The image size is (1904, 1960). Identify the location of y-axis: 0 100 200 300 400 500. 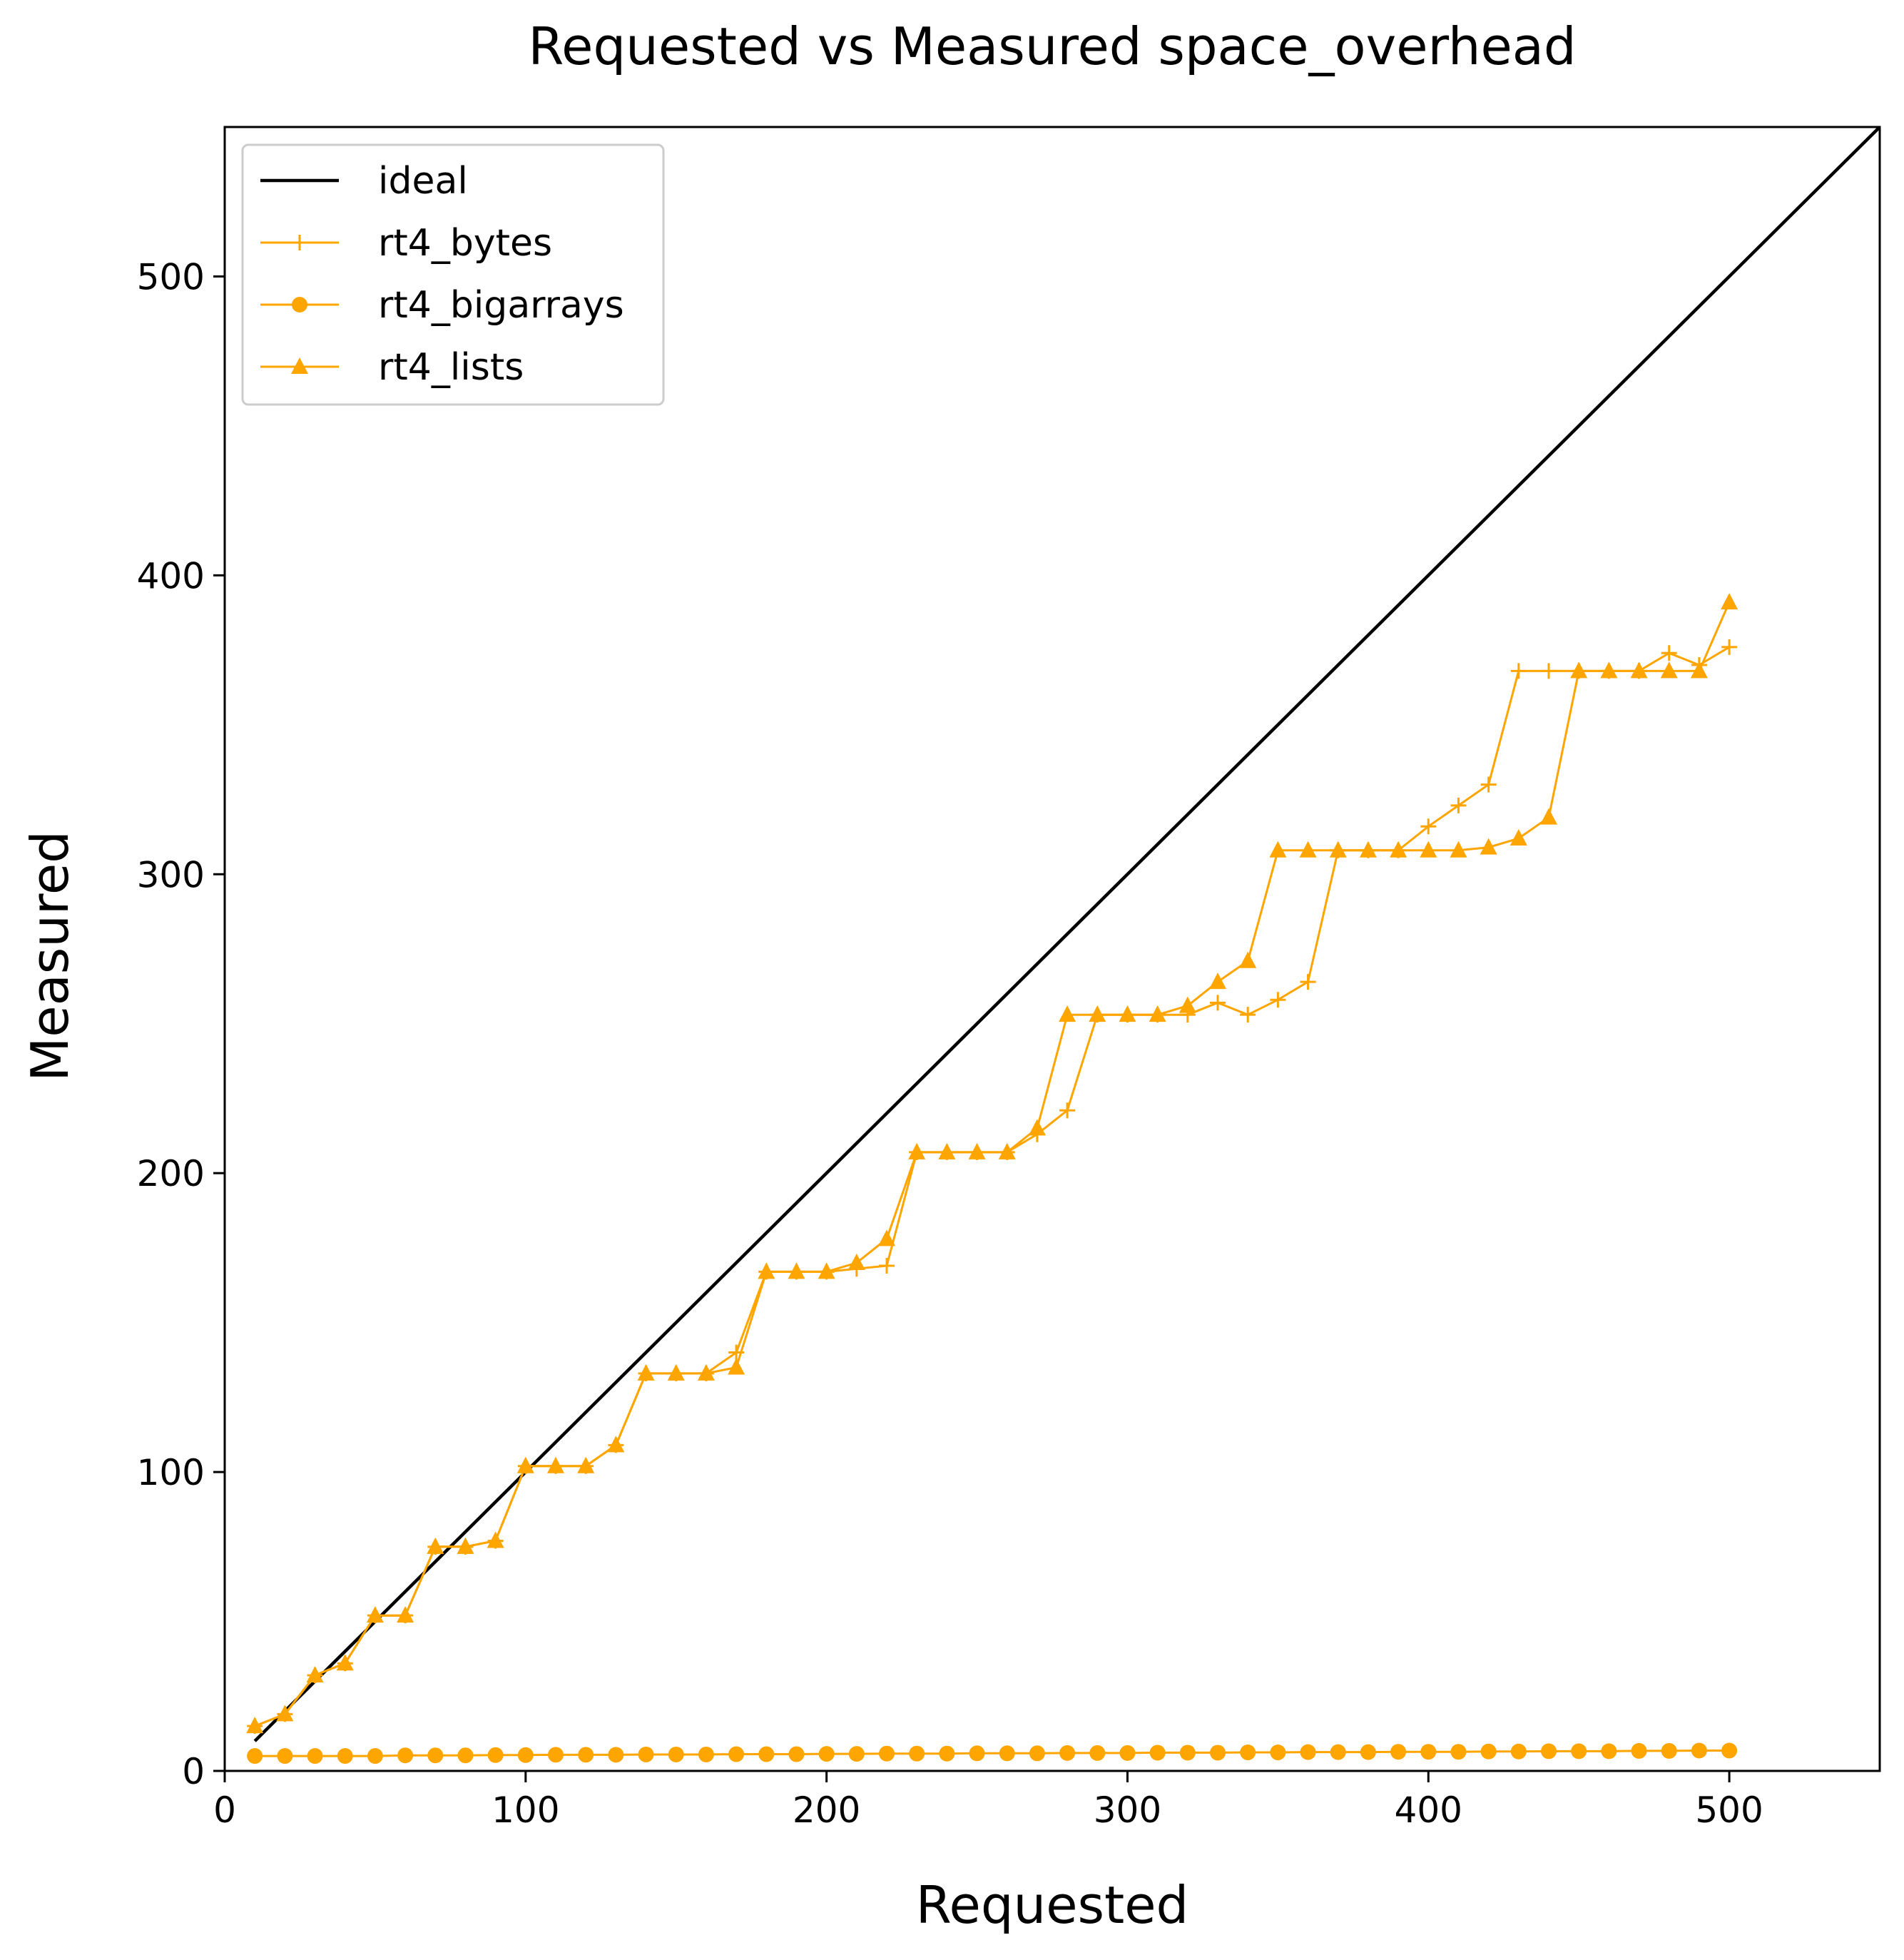
(181, 1024).